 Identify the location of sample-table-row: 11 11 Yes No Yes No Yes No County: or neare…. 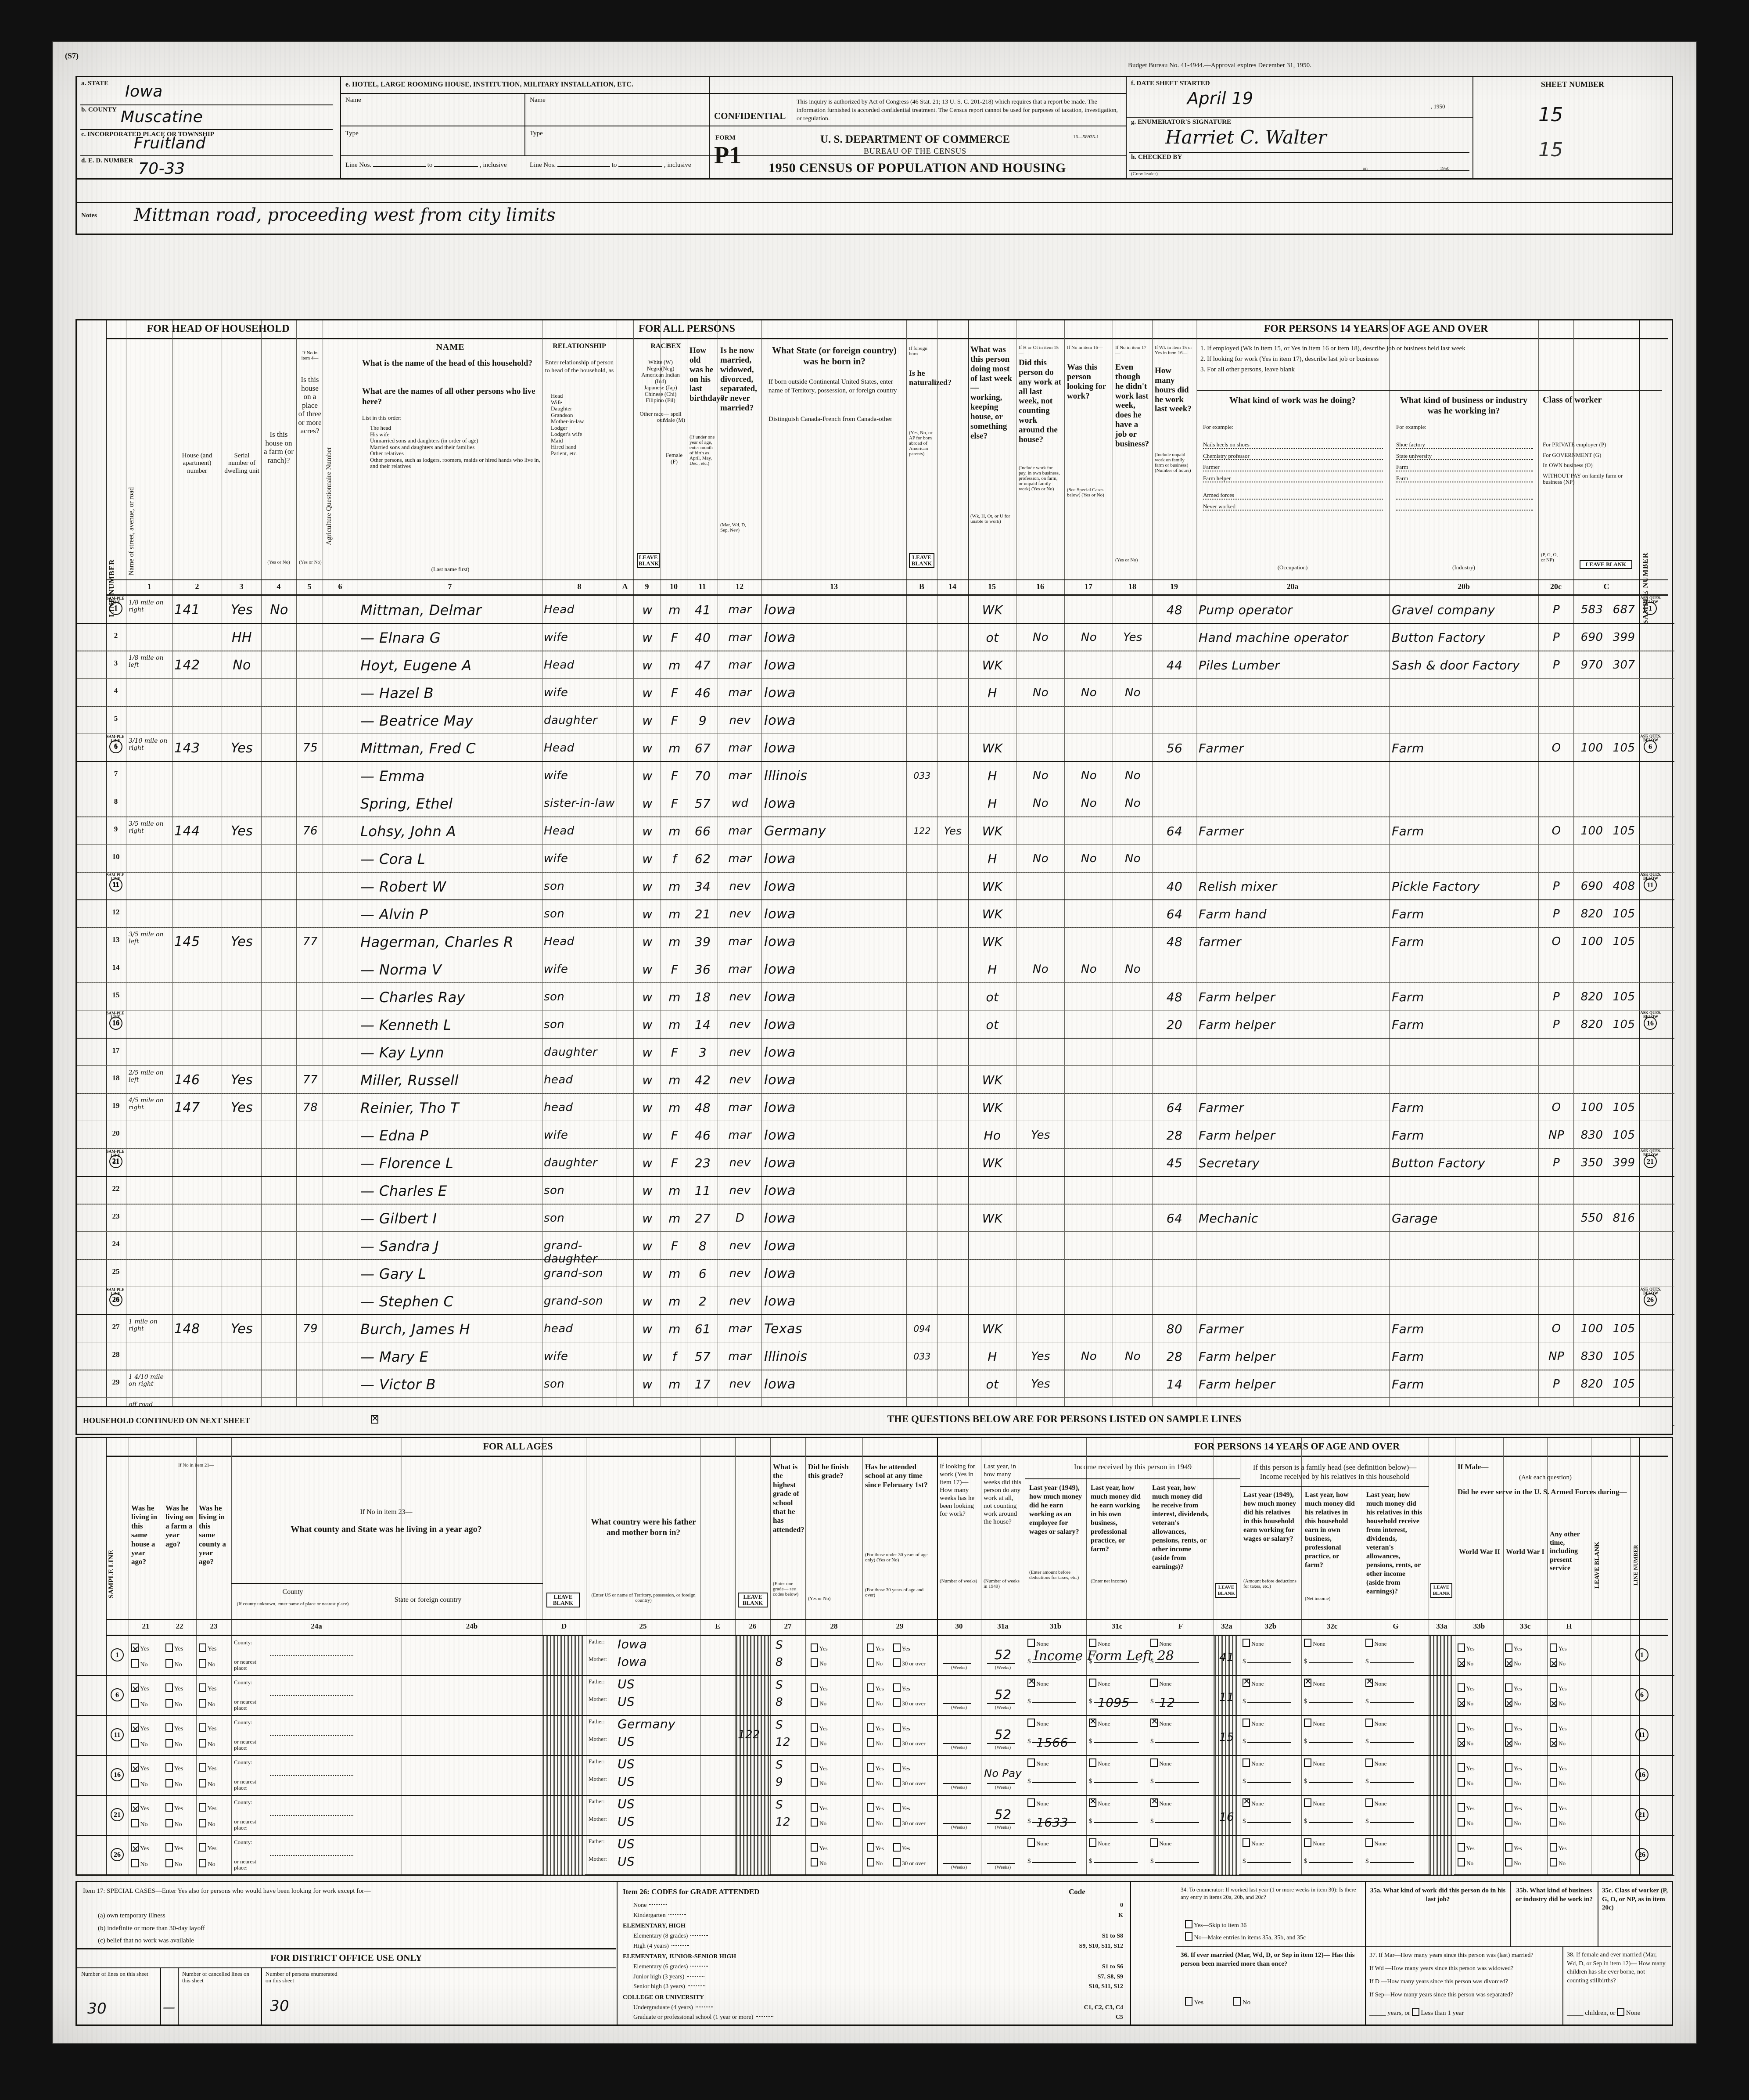
(876, 1736).